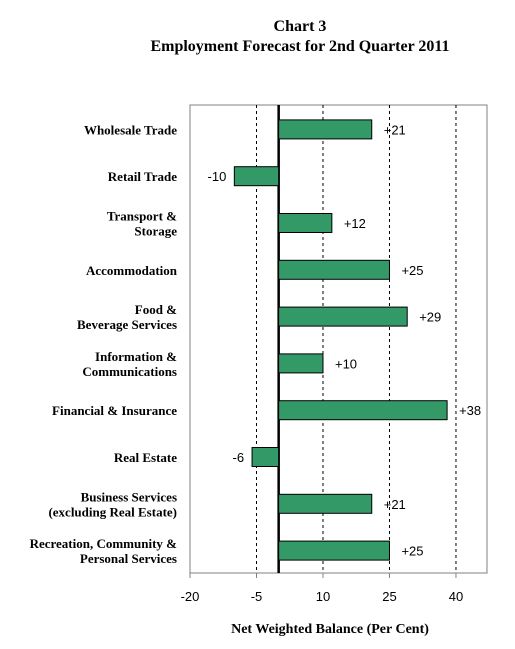 The height and width of the screenshot is (649, 515). Describe the element at coordinates (323, 596) in the screenshot. I see `x-tick-label: 10` at that location.